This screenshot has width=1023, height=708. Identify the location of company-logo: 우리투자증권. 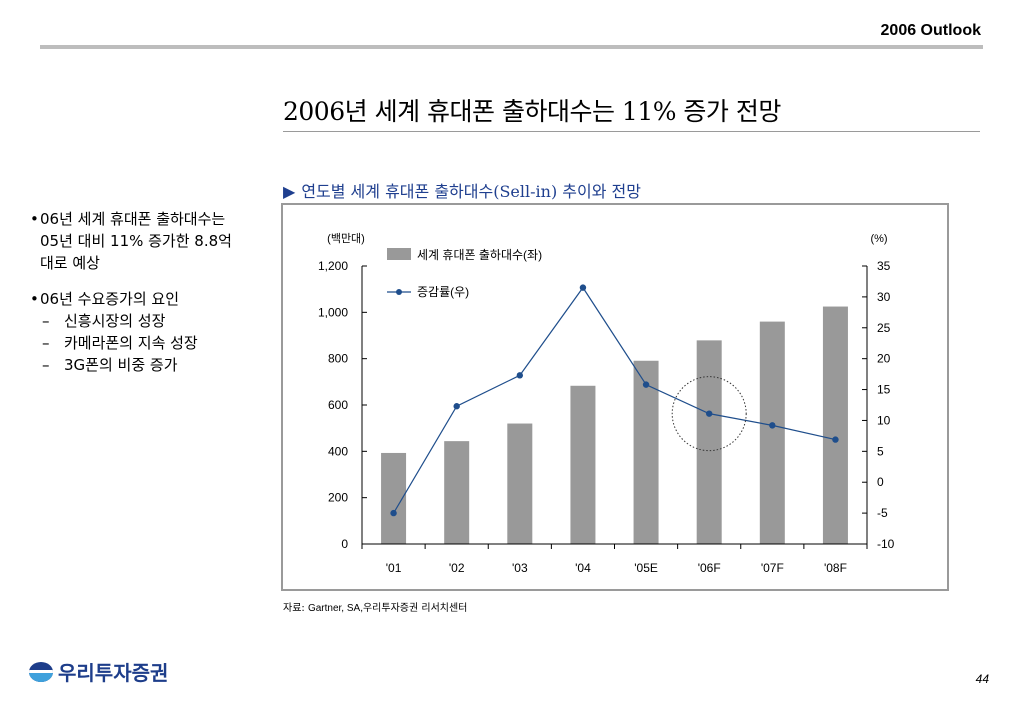
(98, 671).